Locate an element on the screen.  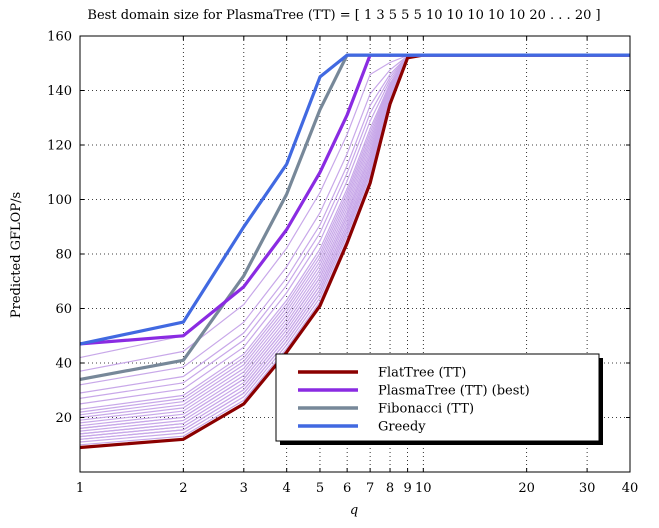
y-tick-label: 20 is located at coordinates (63, 418).